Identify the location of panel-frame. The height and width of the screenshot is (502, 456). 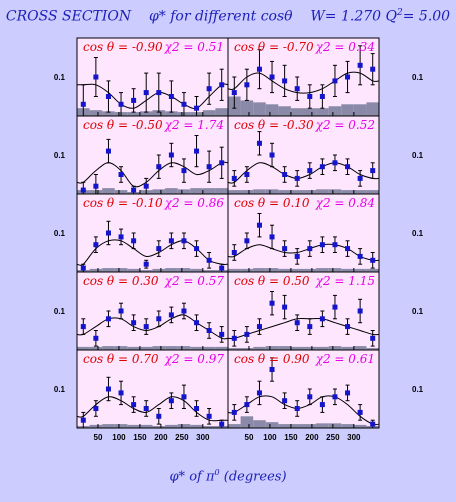
(303, 389).